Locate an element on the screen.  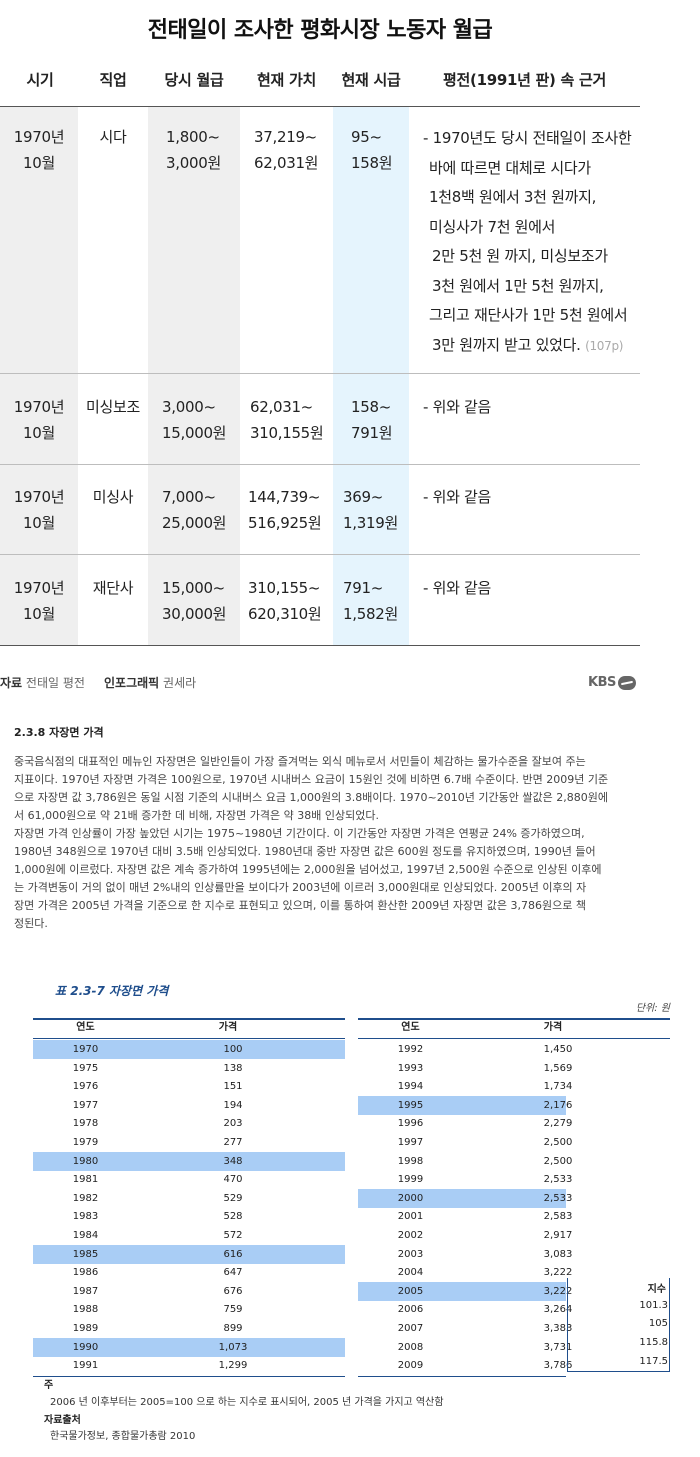
year-cell: 2001 is located at coordinates (410, 1217).